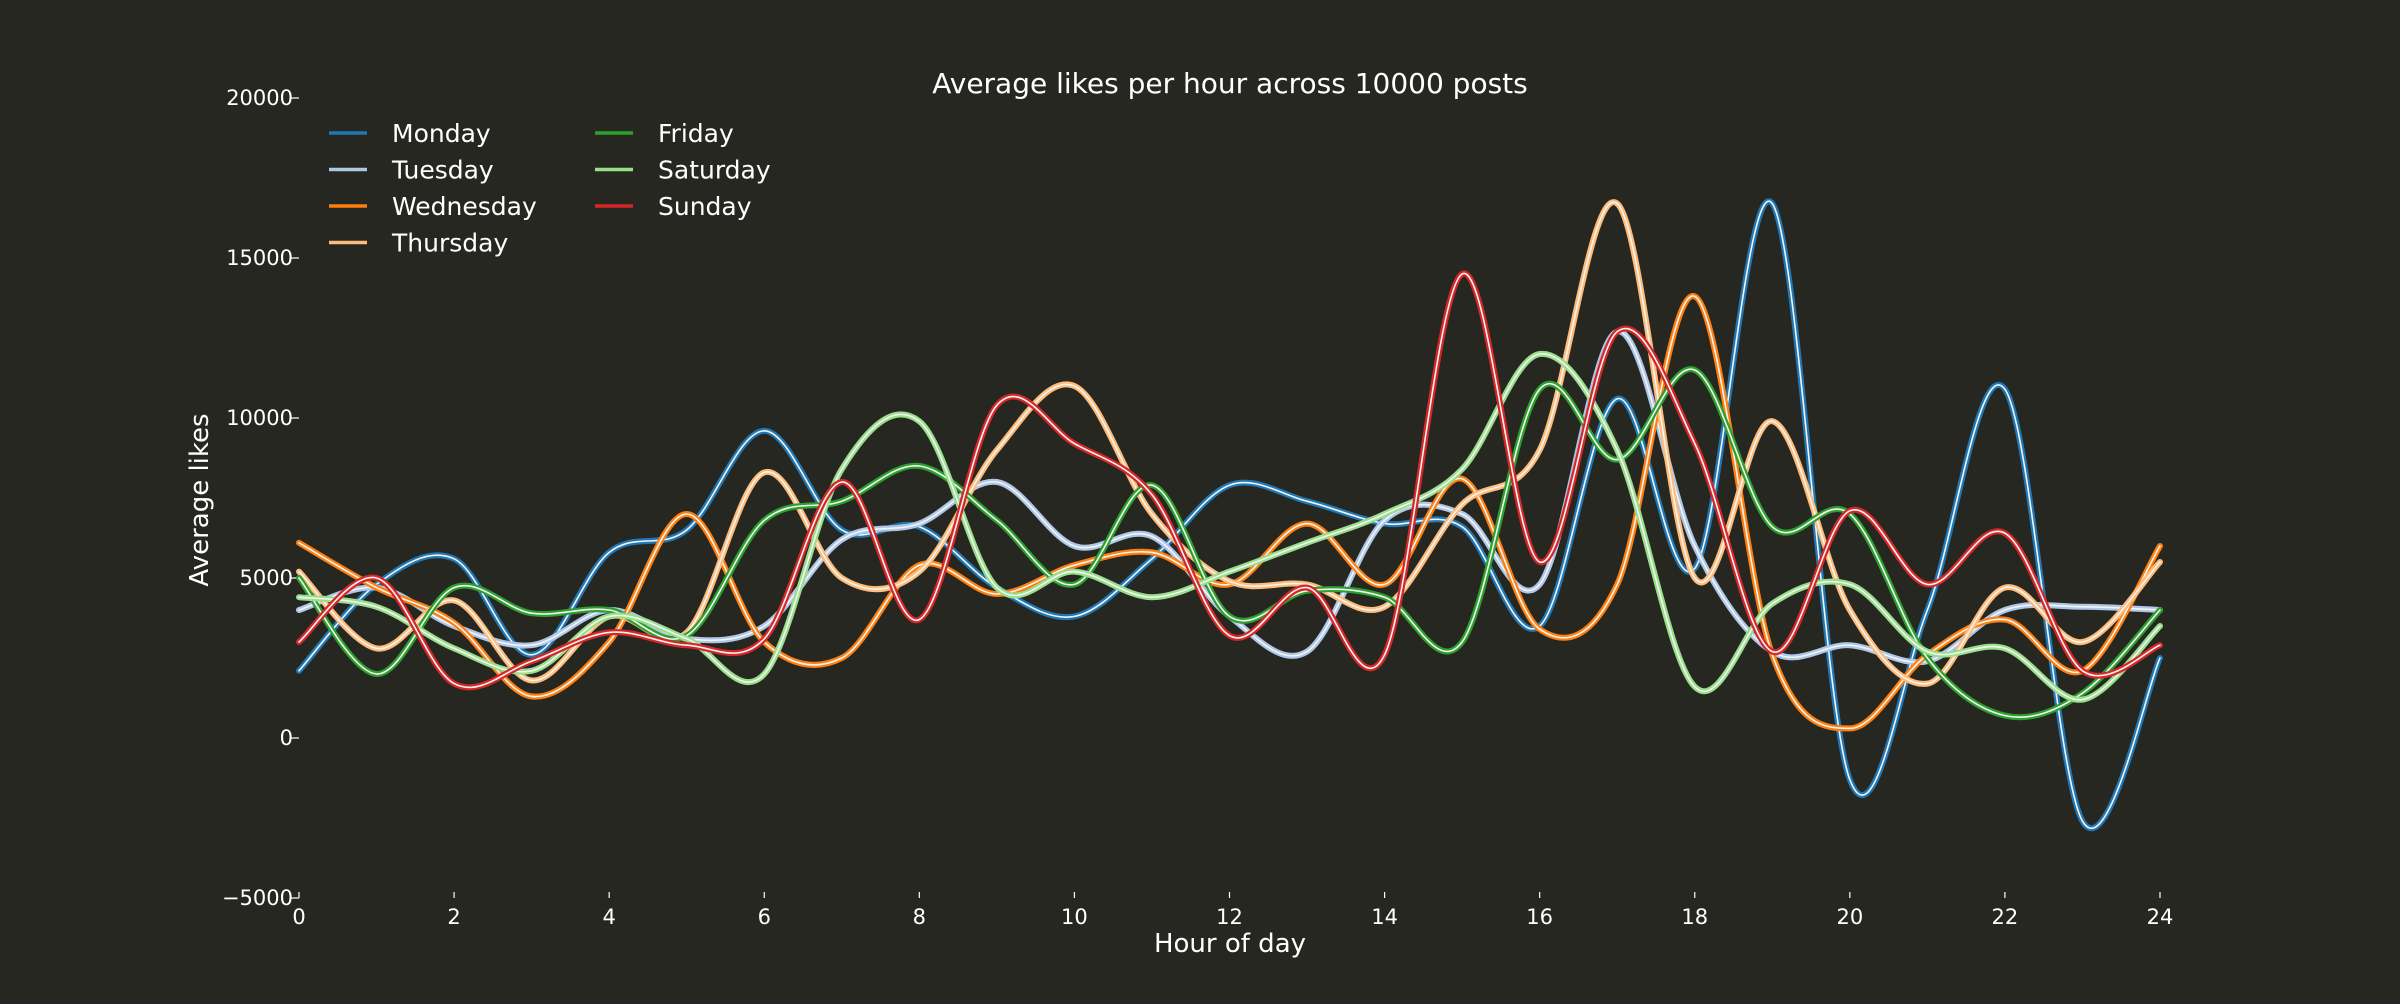  Describe the element at coordinates (1230, 944) in the screenshot. I see `x-axis-label: Hour of day` at that location.